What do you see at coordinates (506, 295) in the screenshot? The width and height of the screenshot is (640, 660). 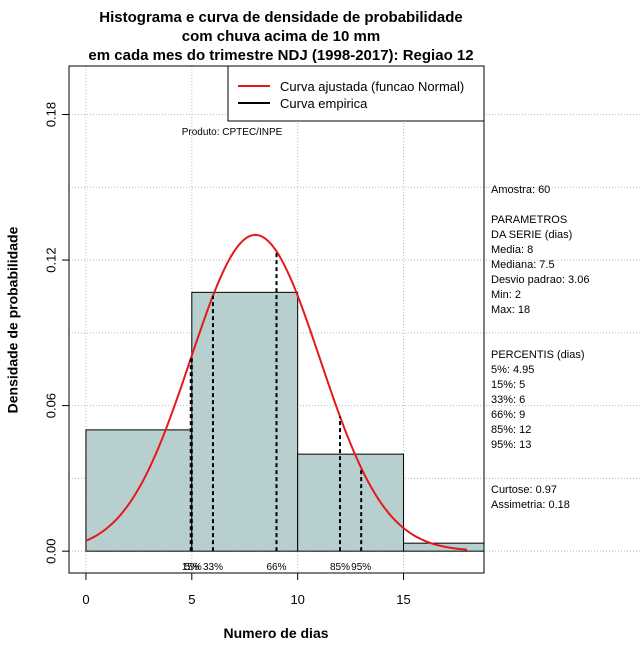 I see `side-panel-line-7: Min: 2` at bounding box center [506, 295].